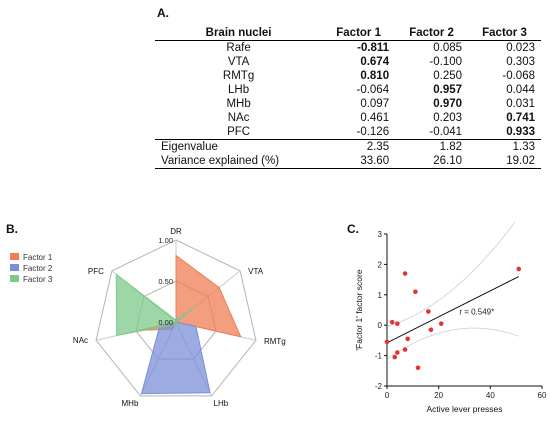 Image resolution: width=550 pixels, height=422 pixels. I want to click on loading-cell: -0.068, so click(518, 76).